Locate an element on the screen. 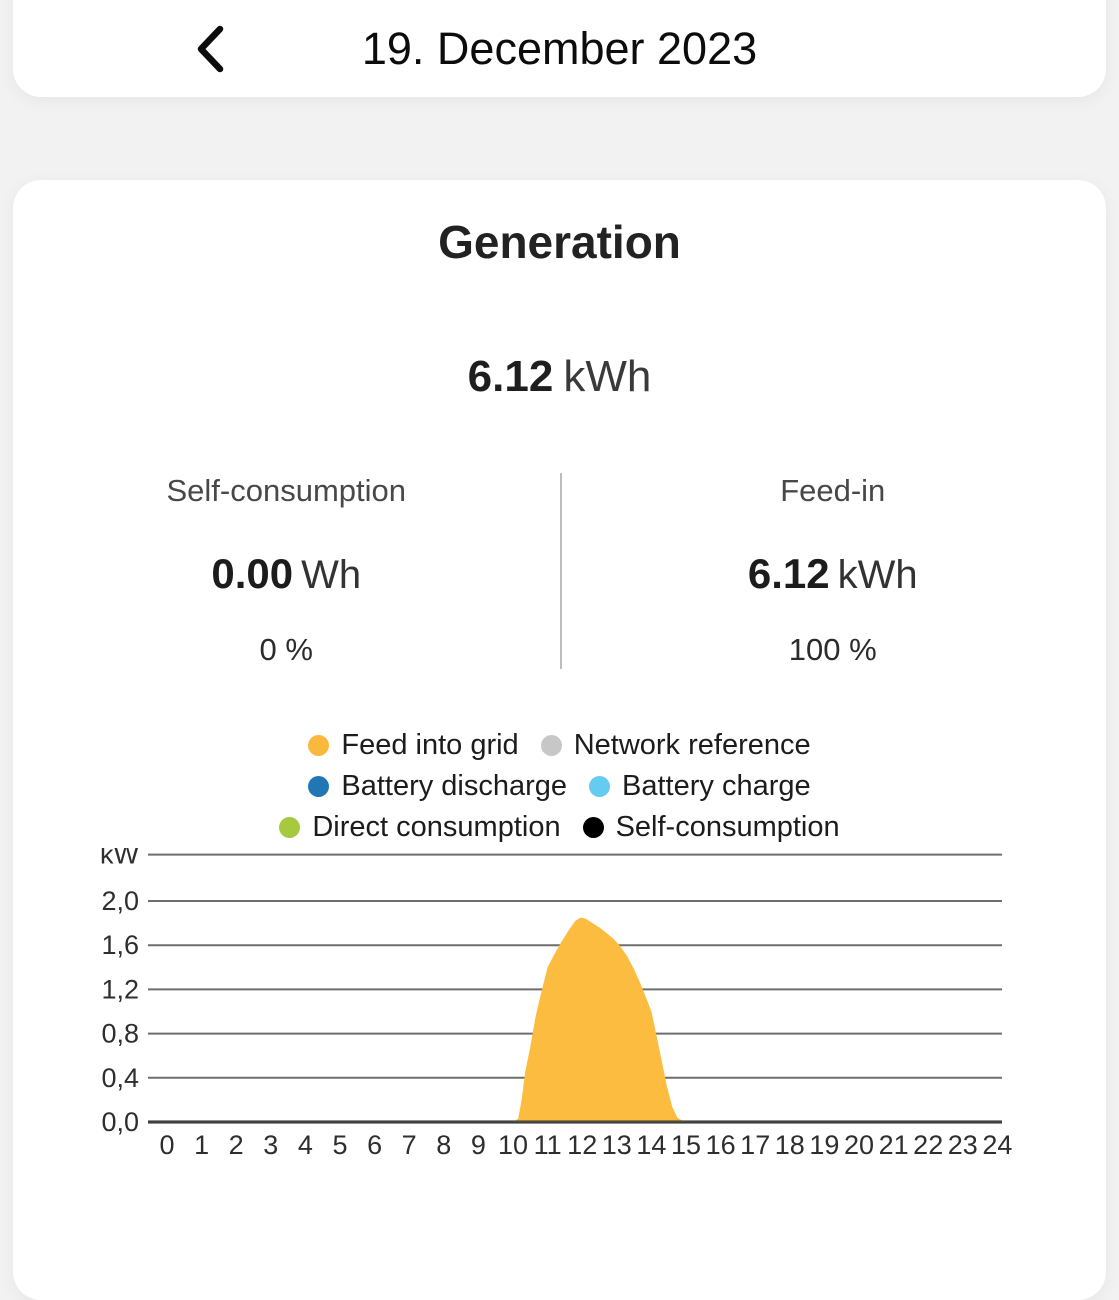 Image resolution: width=1119 pixels, height=1300 pixels. svg-text: 24 is located at coordinates (997, 1145).